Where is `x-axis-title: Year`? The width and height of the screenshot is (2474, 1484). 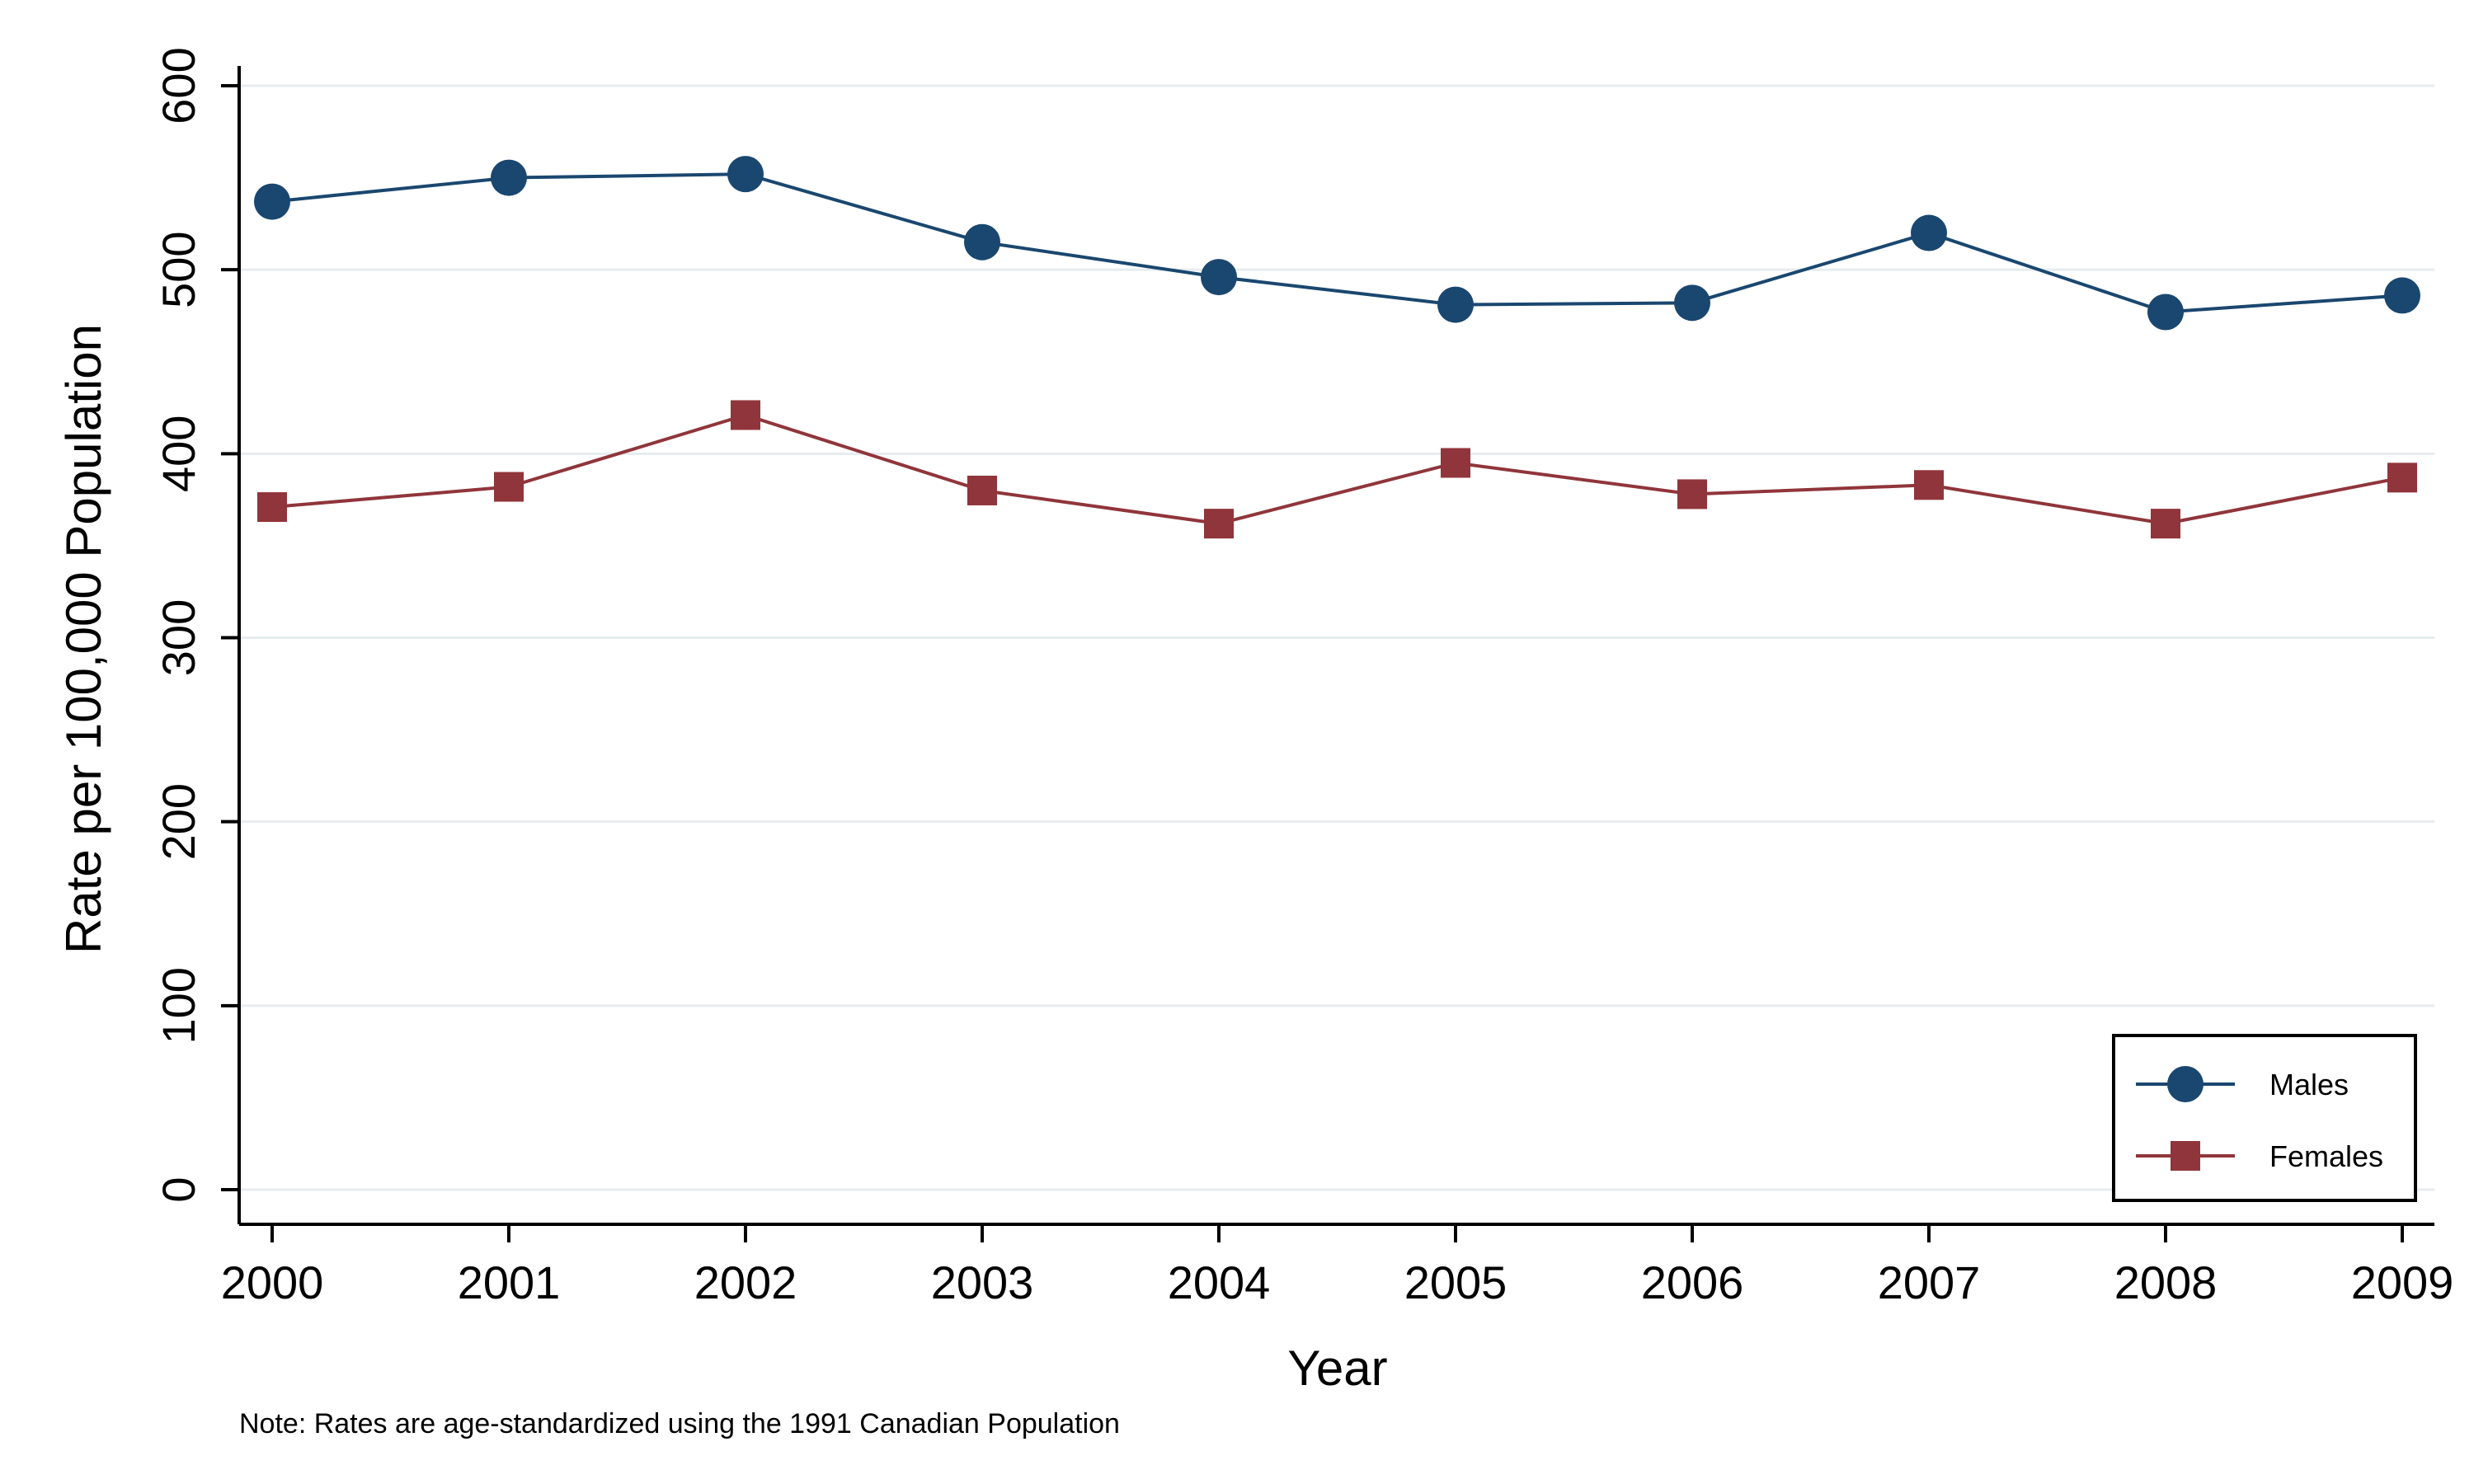
x-axis-title: Year is located at coordinates (1337, 1368).